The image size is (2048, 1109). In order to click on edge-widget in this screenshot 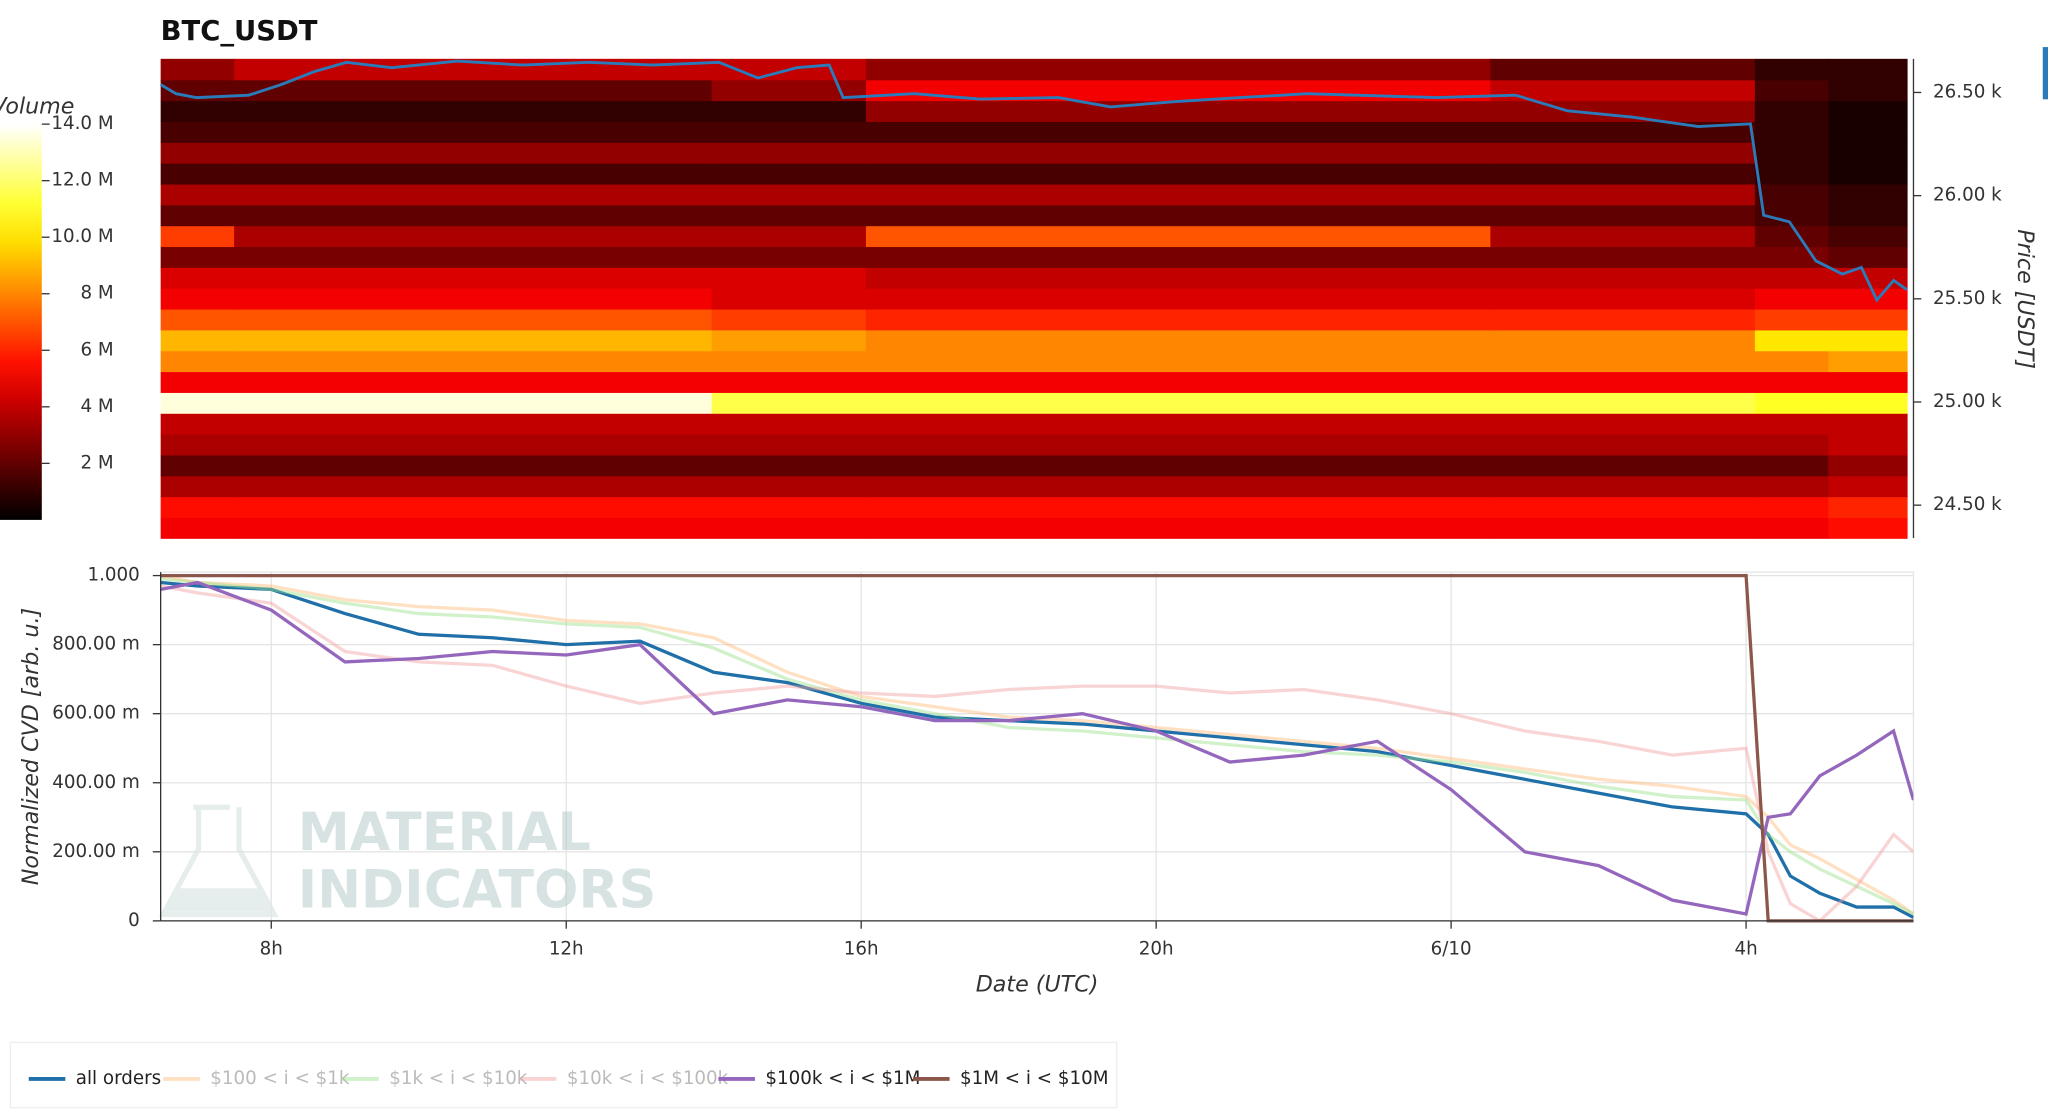, I will do `click(2045, 73)`.